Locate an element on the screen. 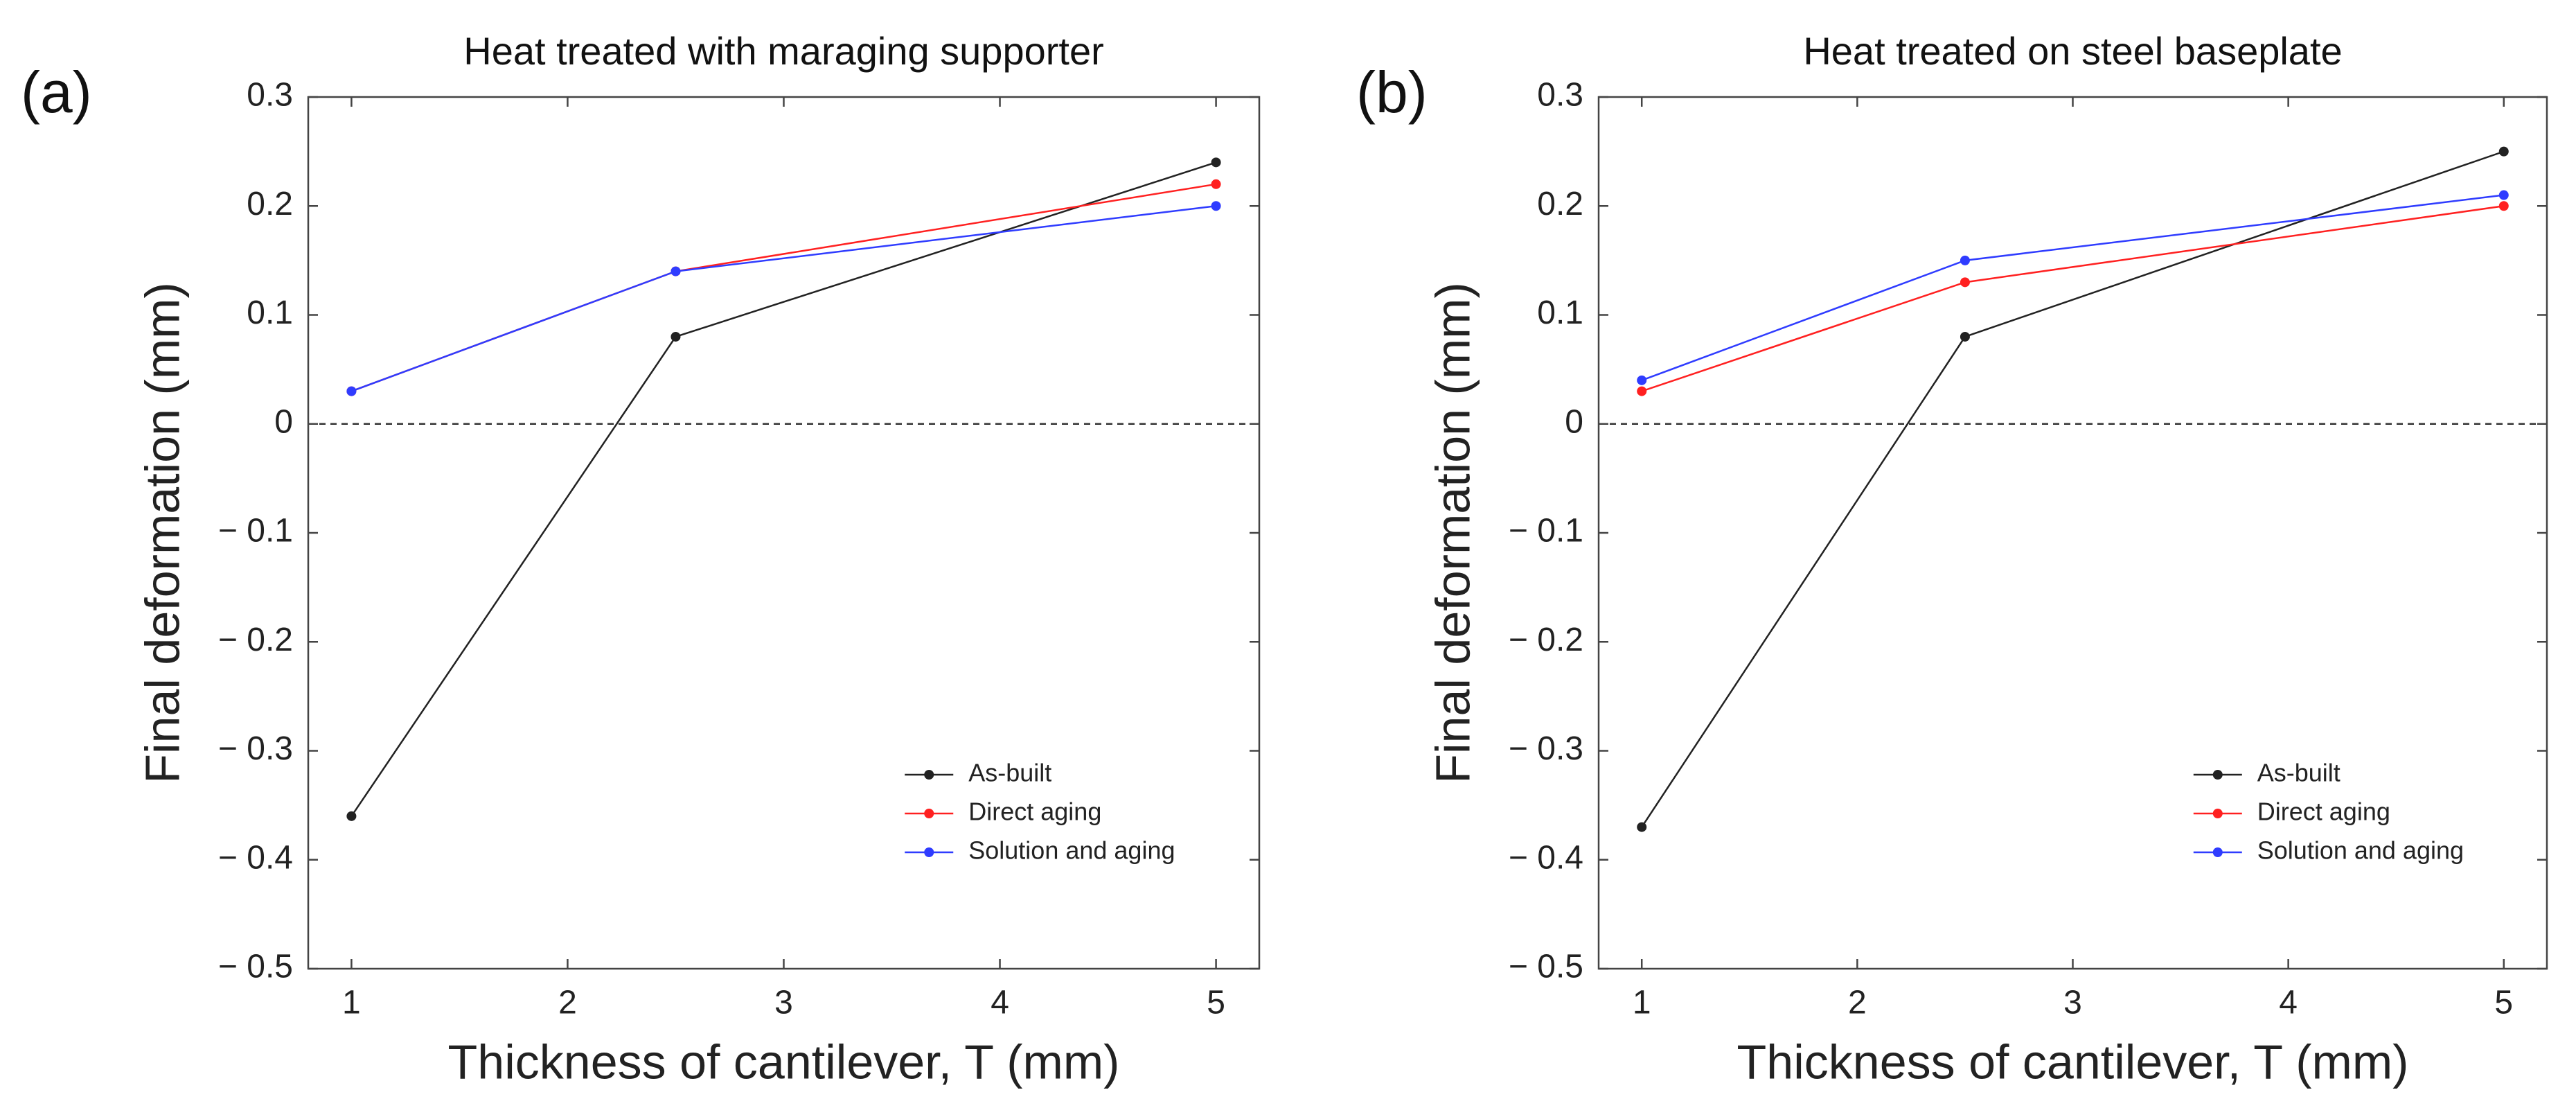  chart-title: Heat treated with maraging supporter is located at coordinates (783, 51).